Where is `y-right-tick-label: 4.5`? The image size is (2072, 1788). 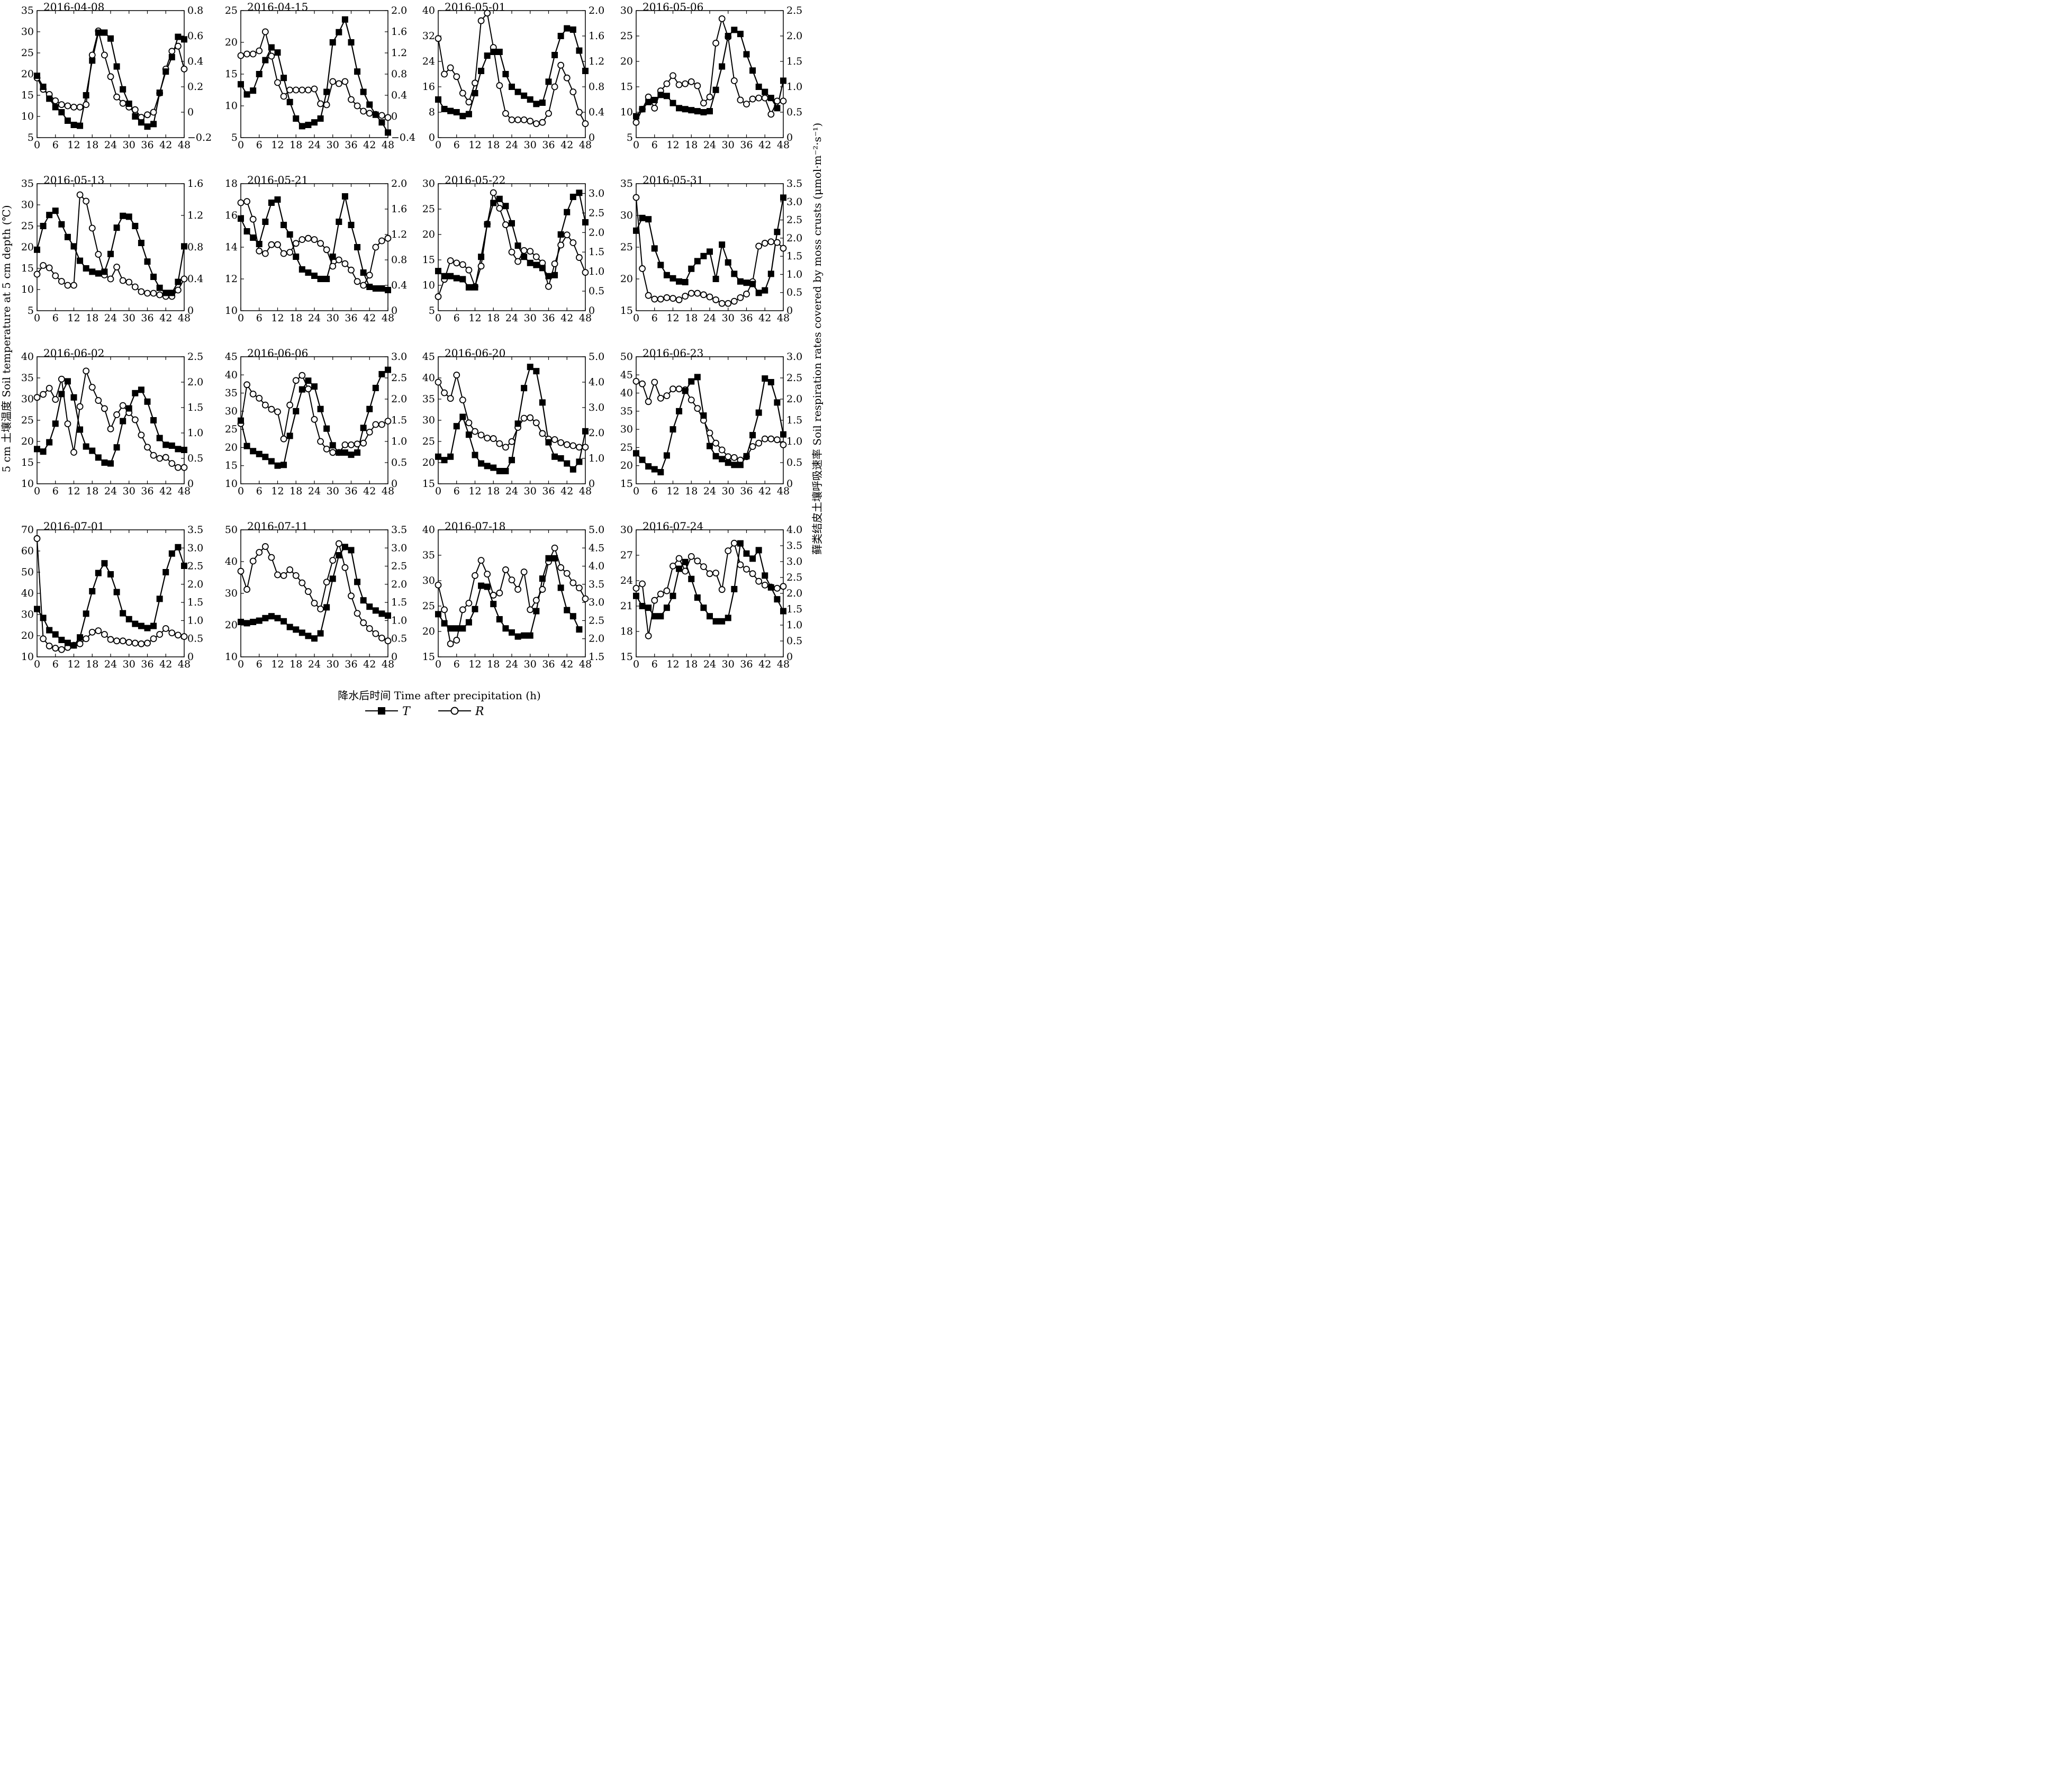
y-right-tick-label: 4.5 is located at coordinates (596, 548).